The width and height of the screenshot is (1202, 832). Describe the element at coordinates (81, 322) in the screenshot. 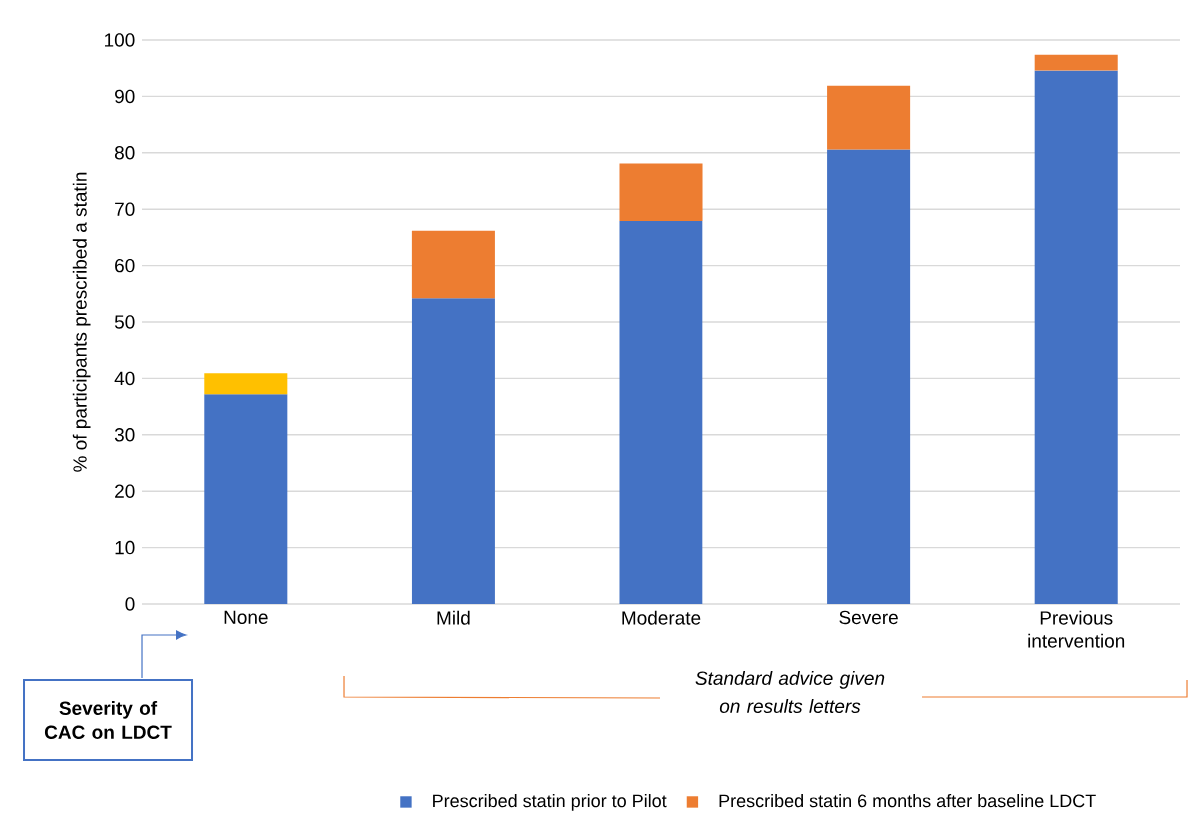

I see `y-axis-title: % of participants prescribed a statin` at that location.